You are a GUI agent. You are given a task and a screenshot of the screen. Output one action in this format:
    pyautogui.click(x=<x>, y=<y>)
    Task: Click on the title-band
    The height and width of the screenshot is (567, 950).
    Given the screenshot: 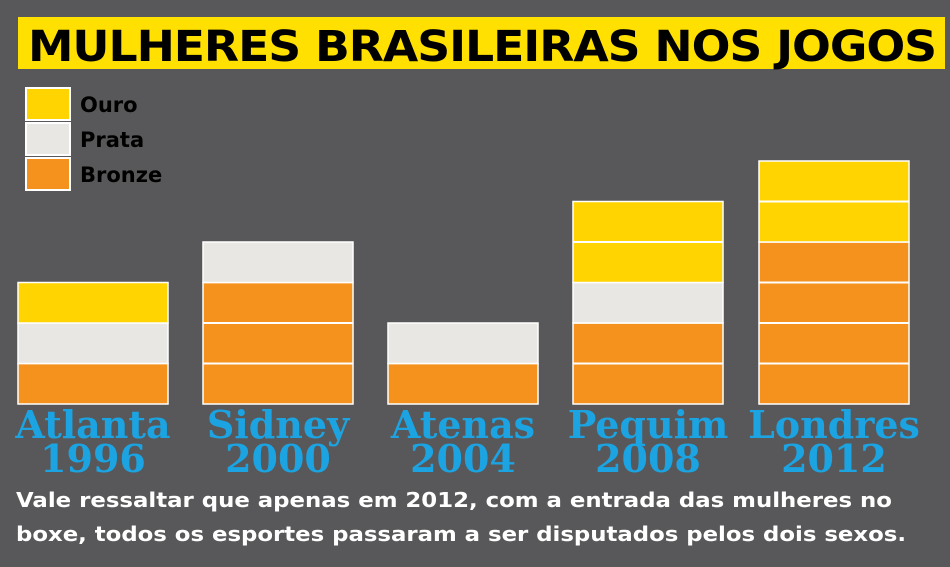 What is the action you would take?
    pyautogui.click(x=481, y=43)
    